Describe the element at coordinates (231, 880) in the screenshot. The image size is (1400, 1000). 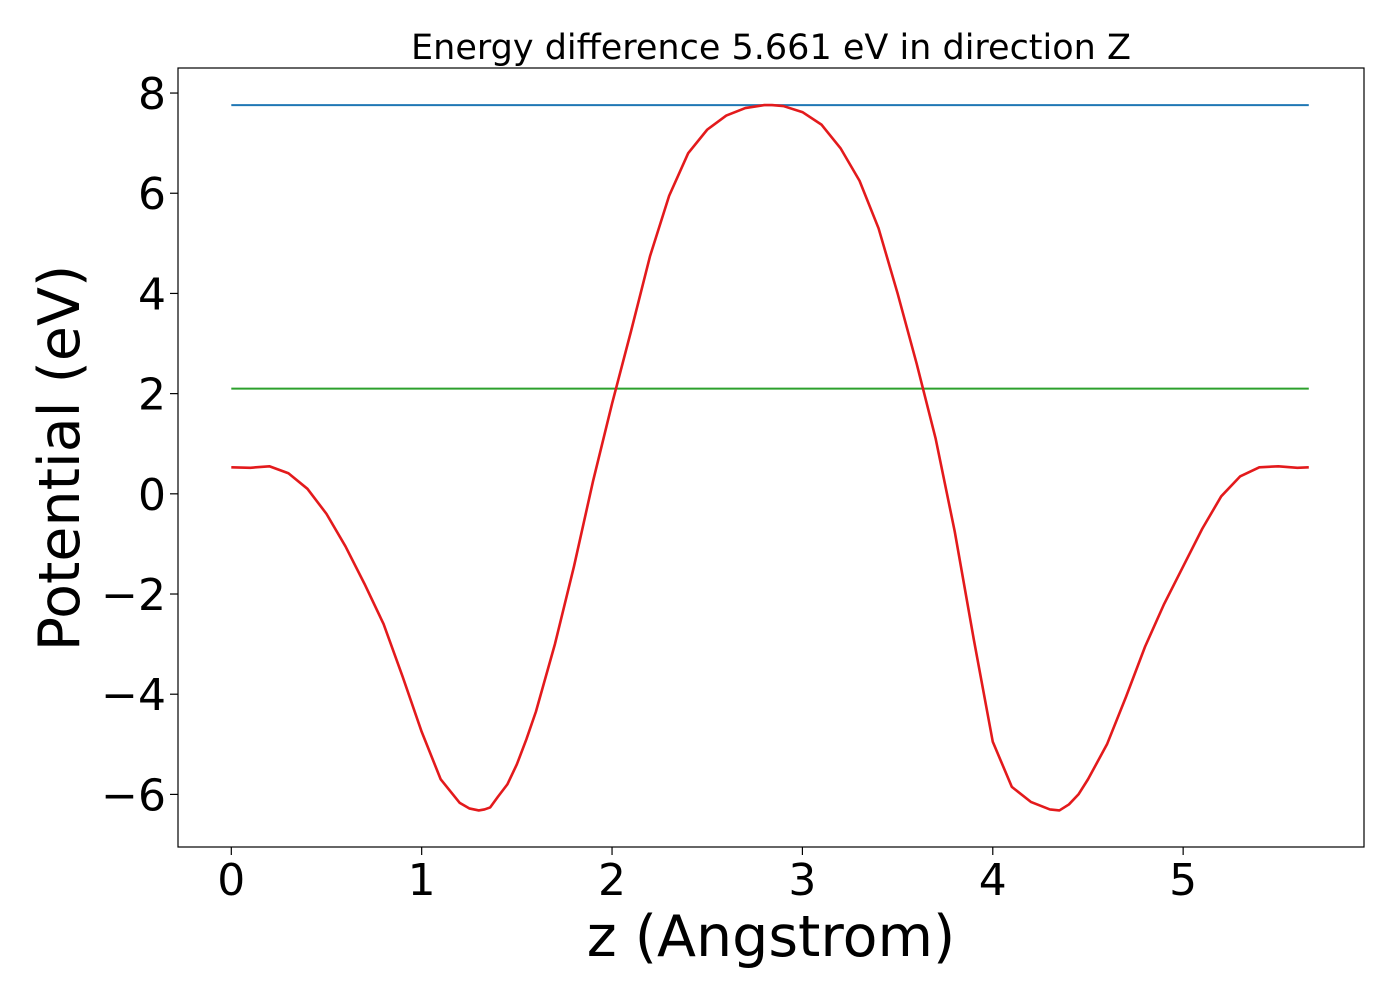
I see `x-tick-label: 0` at that location.